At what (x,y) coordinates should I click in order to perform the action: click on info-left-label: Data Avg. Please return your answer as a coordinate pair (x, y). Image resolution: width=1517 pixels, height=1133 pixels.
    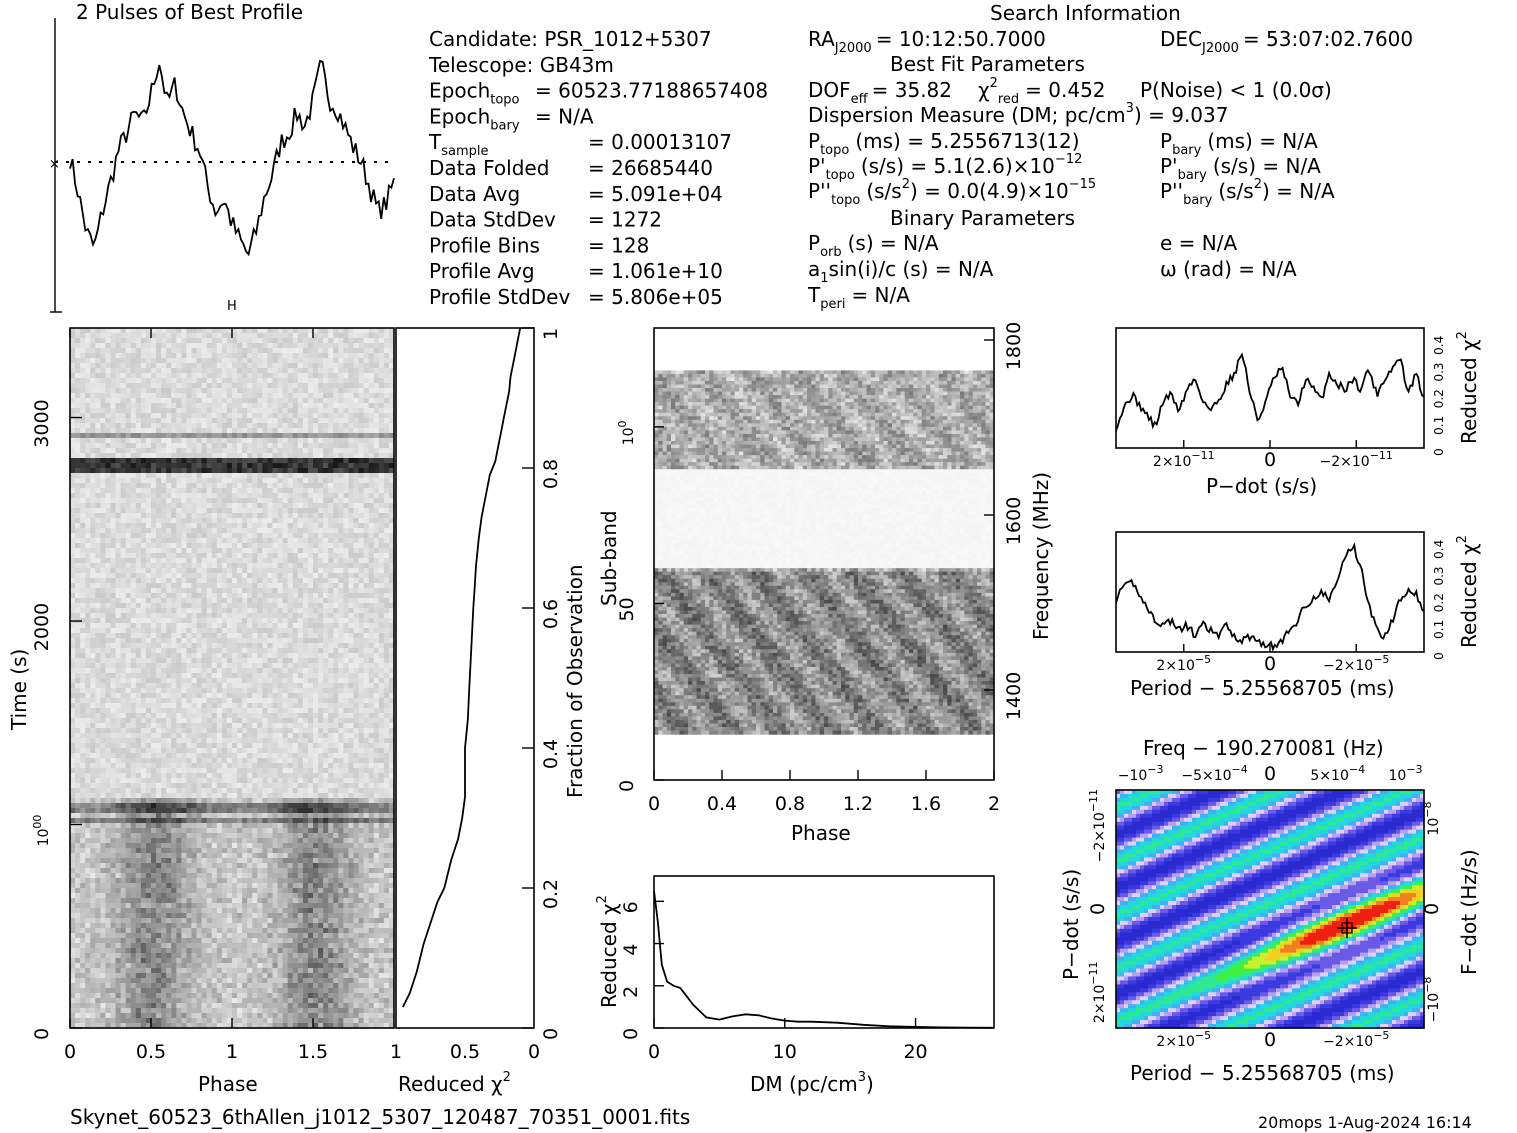
    Looking at the image, I should click on (474, 194).